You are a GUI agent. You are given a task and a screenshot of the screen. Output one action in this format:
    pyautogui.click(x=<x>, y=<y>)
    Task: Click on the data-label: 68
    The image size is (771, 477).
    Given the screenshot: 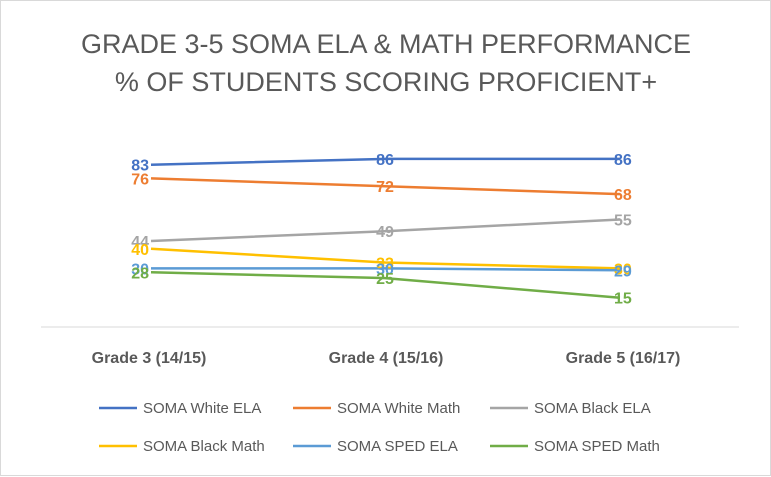 What is the action you would take?
    pyautogui.click(x=623, y=195)
    